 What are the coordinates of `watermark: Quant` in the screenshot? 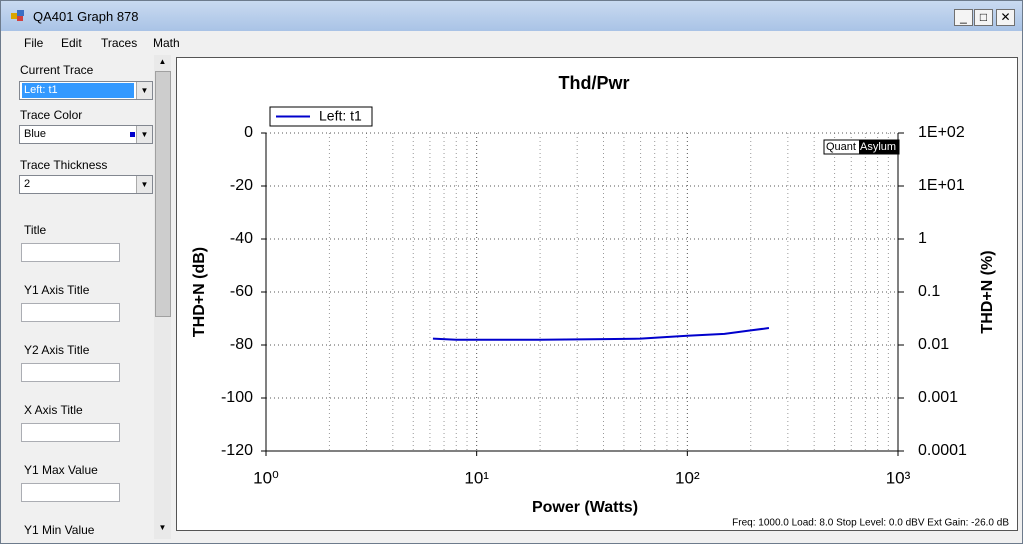 It's located at (841, 147).